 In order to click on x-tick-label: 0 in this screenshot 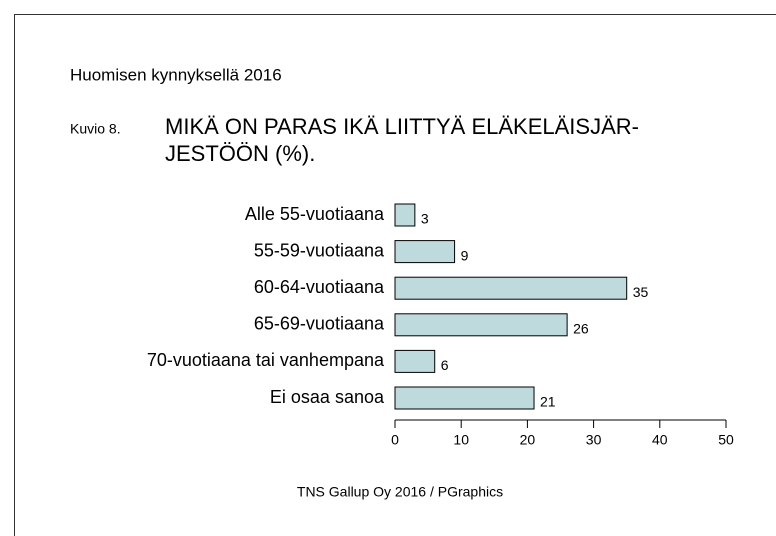, I will do `click(395, 440)`.